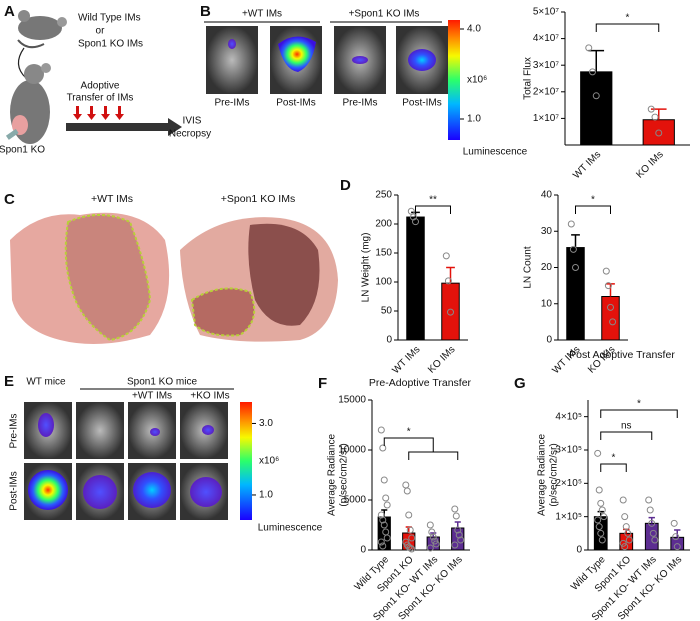 This screenshot has height=621, width=700. Describe the element at coordinates (98, 113) in the screenshot. I see `injection-arrows` at that location.